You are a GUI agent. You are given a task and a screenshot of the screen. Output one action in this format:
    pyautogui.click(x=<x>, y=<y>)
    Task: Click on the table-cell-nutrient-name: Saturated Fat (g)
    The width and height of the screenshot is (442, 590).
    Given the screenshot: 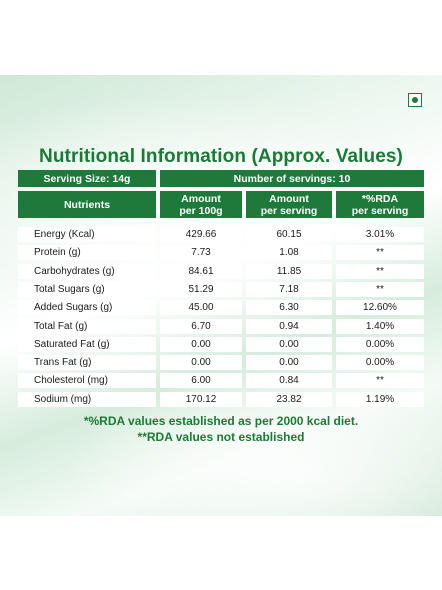 What is the action you would take?
    pyautogui.click(x=87, y=344)
    